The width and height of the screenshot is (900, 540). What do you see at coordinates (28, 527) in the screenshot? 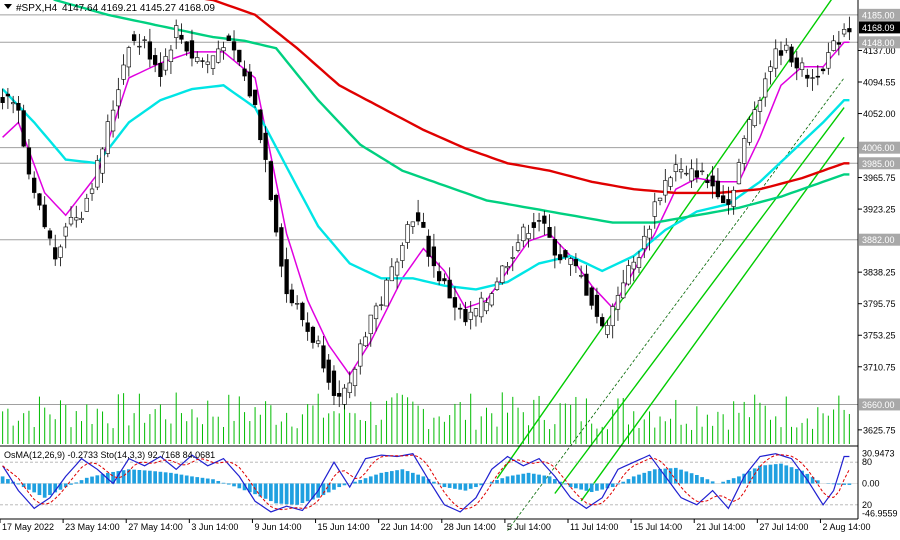
I see `time-tick-label: 17 May 2022` at bounding box center [28, 527].